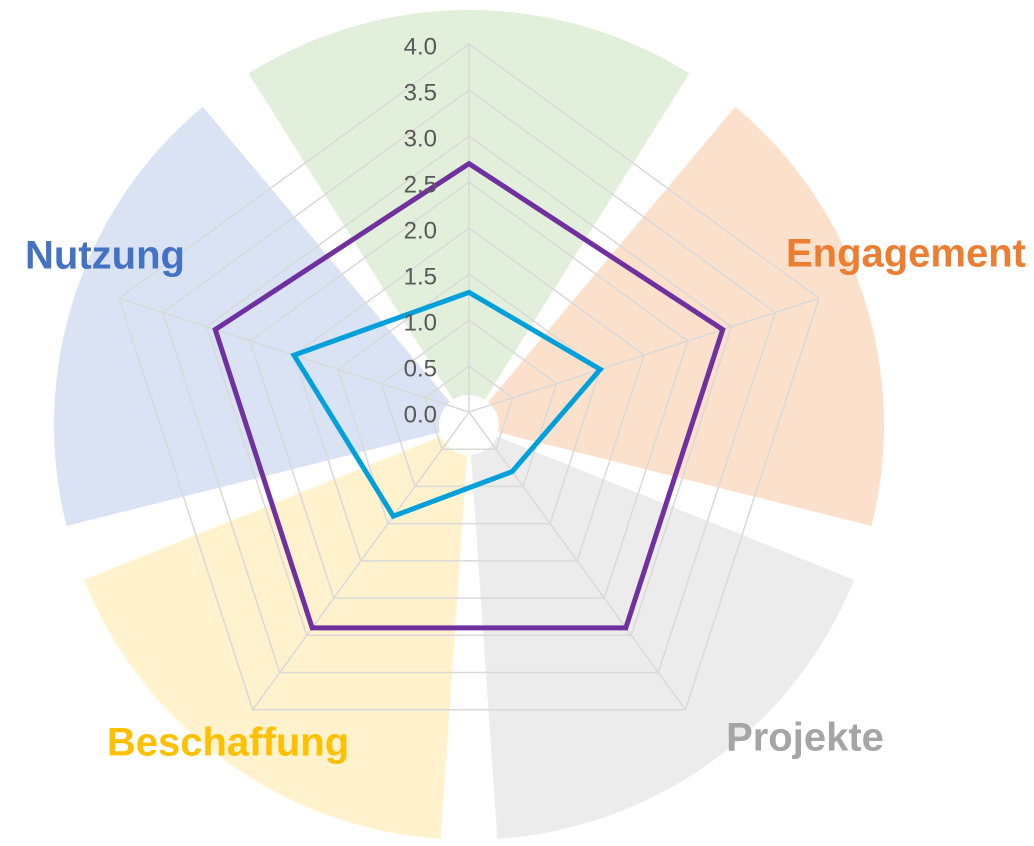 This screenshot has height=846, width=1034. What do you see at coordinates (420, 184) in the screenshot?
I see `tick-label: 2.5` at bounding box center [420, 184].